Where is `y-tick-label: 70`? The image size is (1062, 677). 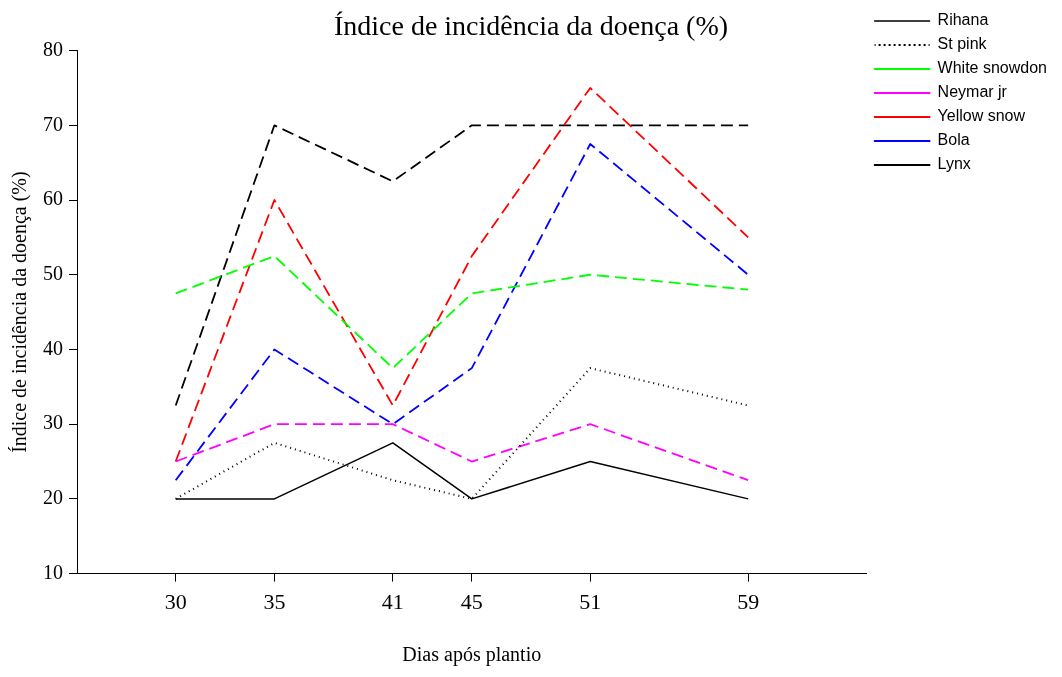 y-tick-label: 70 is located at coordinates (53, 123).